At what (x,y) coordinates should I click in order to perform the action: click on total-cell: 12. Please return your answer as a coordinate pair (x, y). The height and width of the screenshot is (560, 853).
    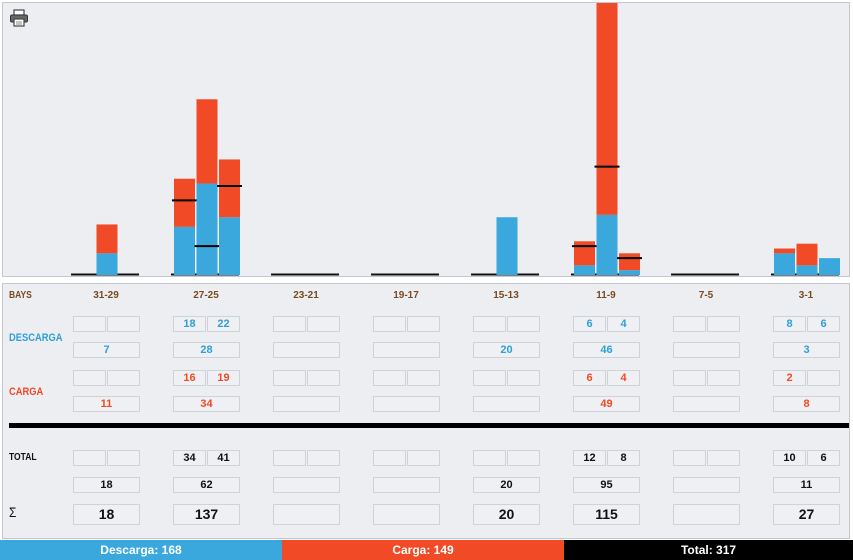
    Looking at the image, I should click on (589, 458).